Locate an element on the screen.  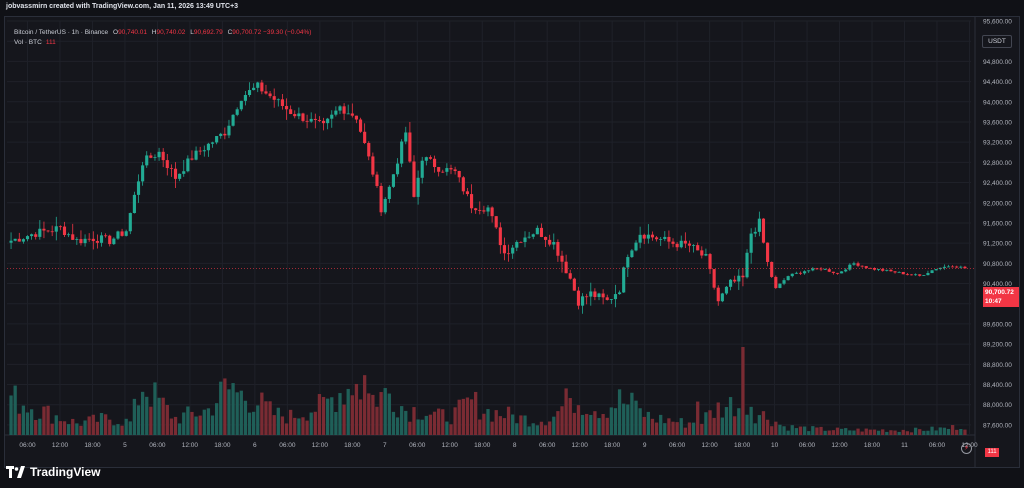
tradingview-logo: TradingView is located at coordinates (53, 472).